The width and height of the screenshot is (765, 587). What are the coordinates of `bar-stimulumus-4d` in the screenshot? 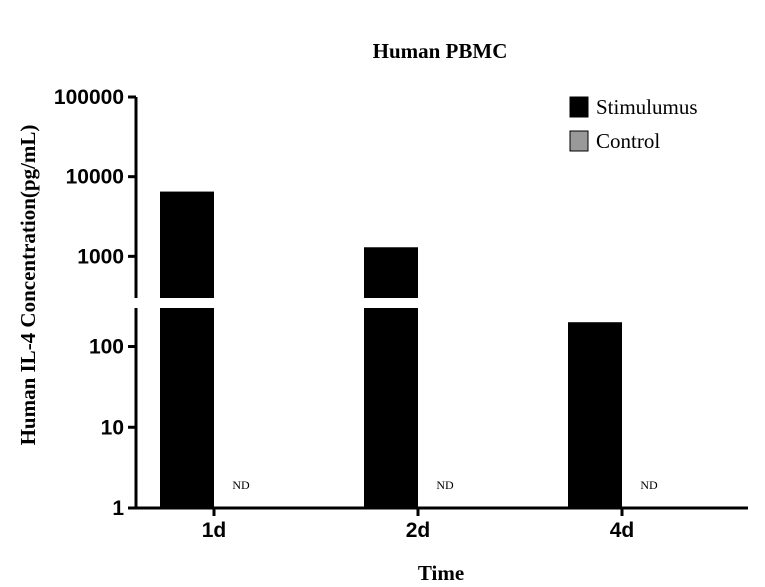 It's located at (595, 415).